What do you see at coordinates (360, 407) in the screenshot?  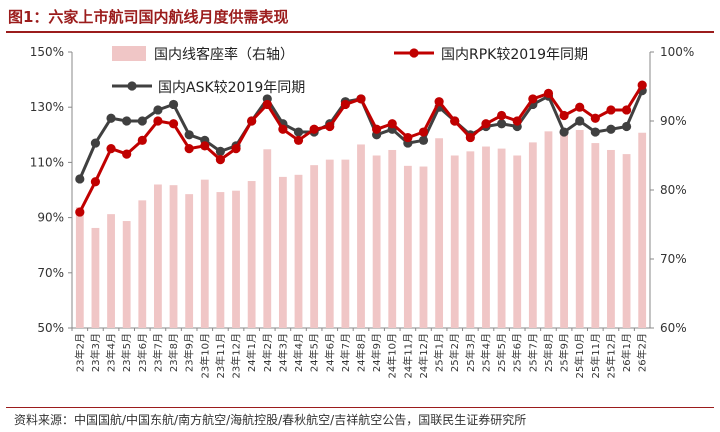 I see `source-rule` at bounding box center [360, 407].